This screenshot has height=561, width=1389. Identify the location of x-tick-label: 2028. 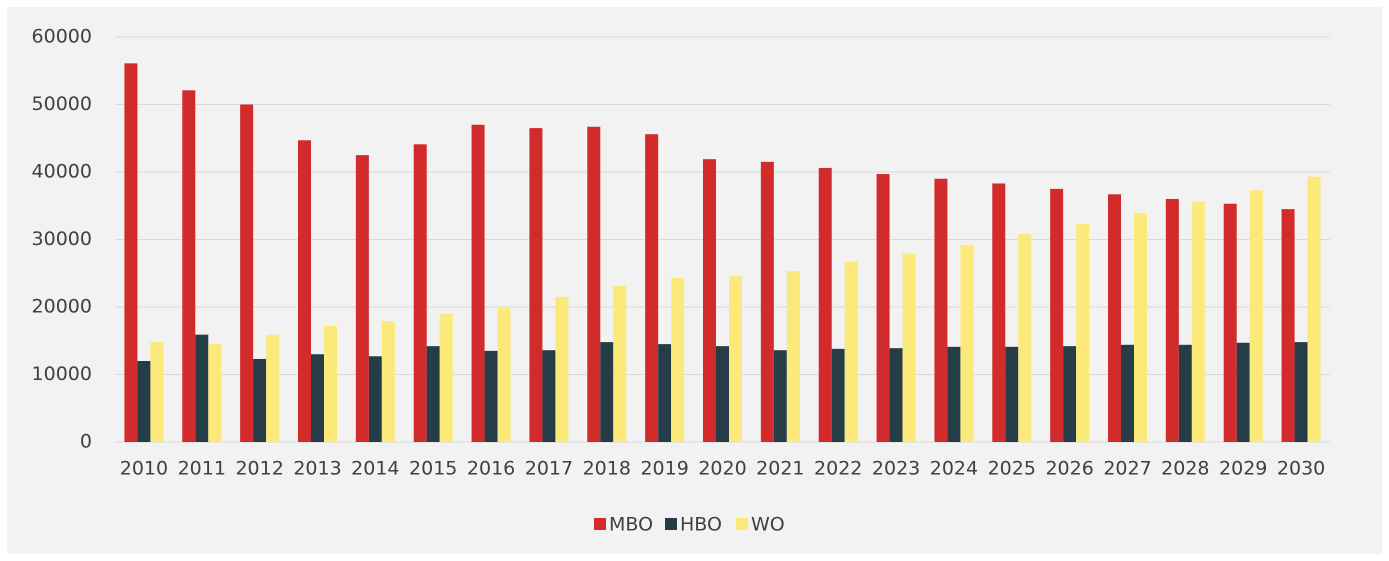
(1185, 469).